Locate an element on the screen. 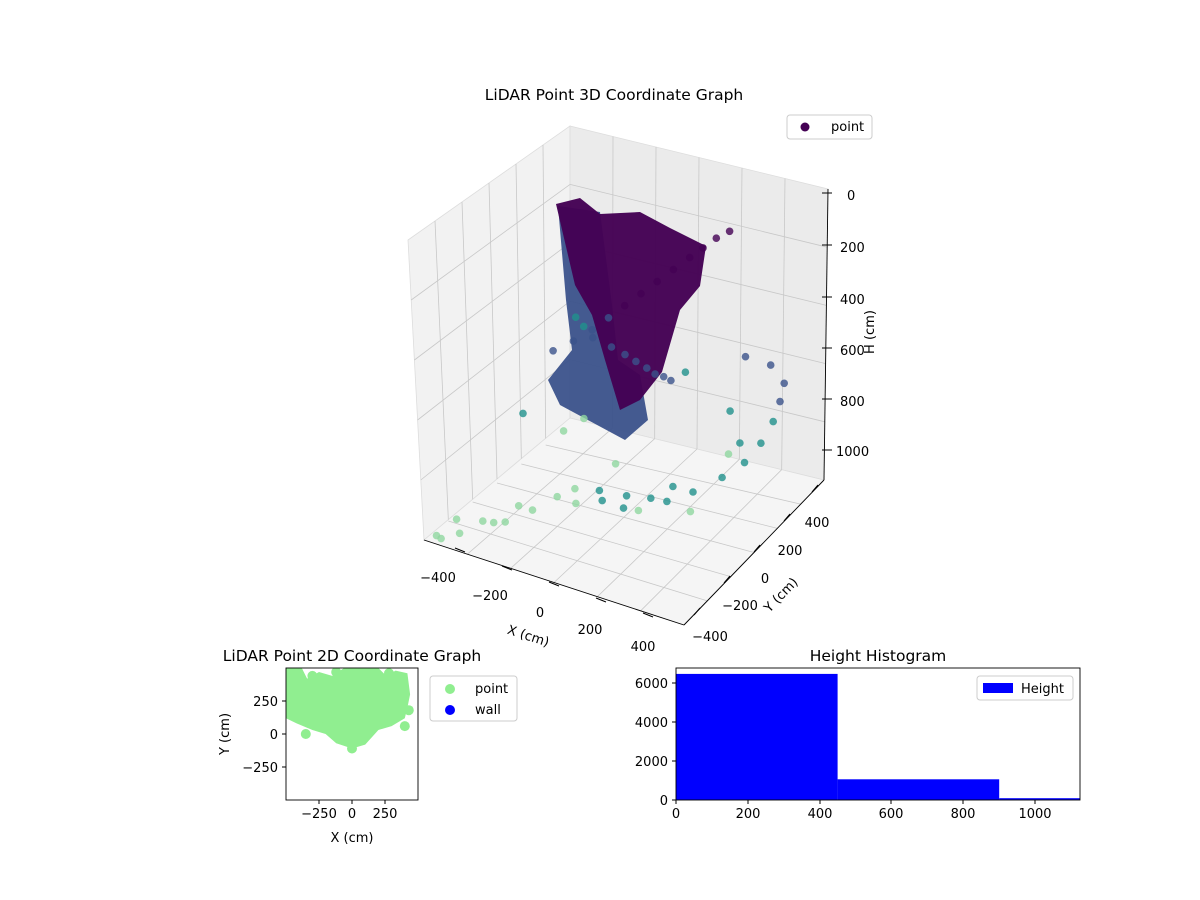 This screenshot has height=900, width=1200. chart-3d-title: LiDAR Point 3D Coordinate Graph is located at coordinates (614, 95).